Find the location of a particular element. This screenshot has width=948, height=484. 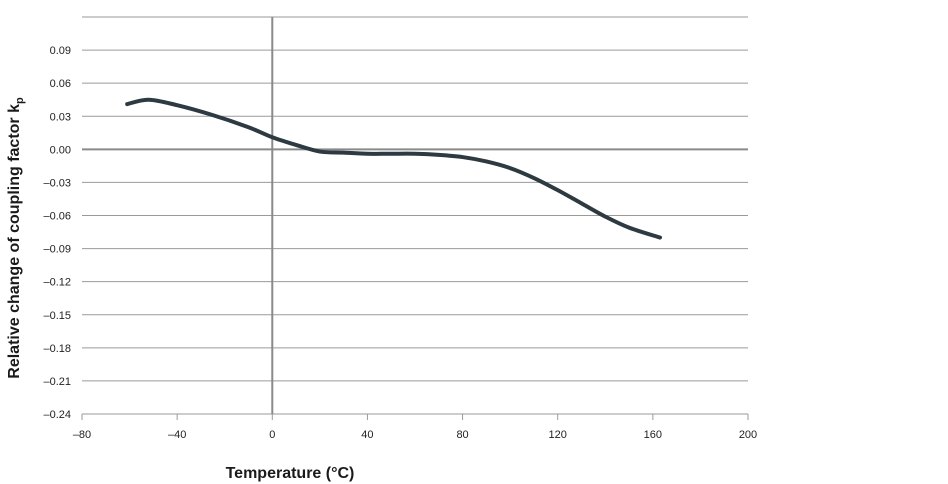

x-tick-label: 160 is located at coordinates (653, 435).